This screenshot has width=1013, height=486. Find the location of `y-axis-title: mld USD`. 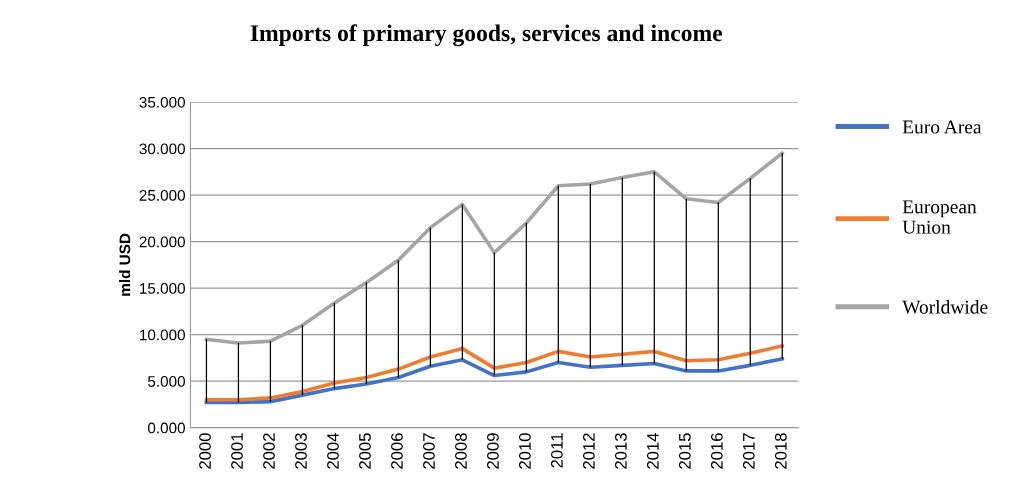

y-axis-title: mld USD is located at coordinates (125, 264).